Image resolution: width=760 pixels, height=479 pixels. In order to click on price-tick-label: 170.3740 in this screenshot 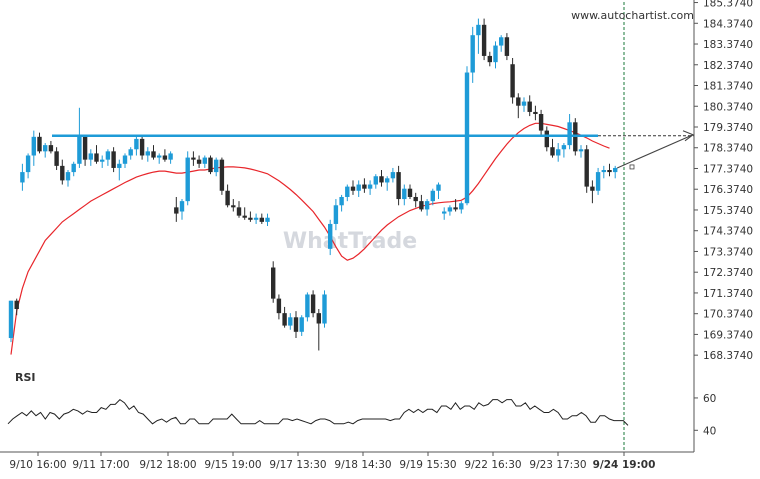, I will do `click(728, 315)`.